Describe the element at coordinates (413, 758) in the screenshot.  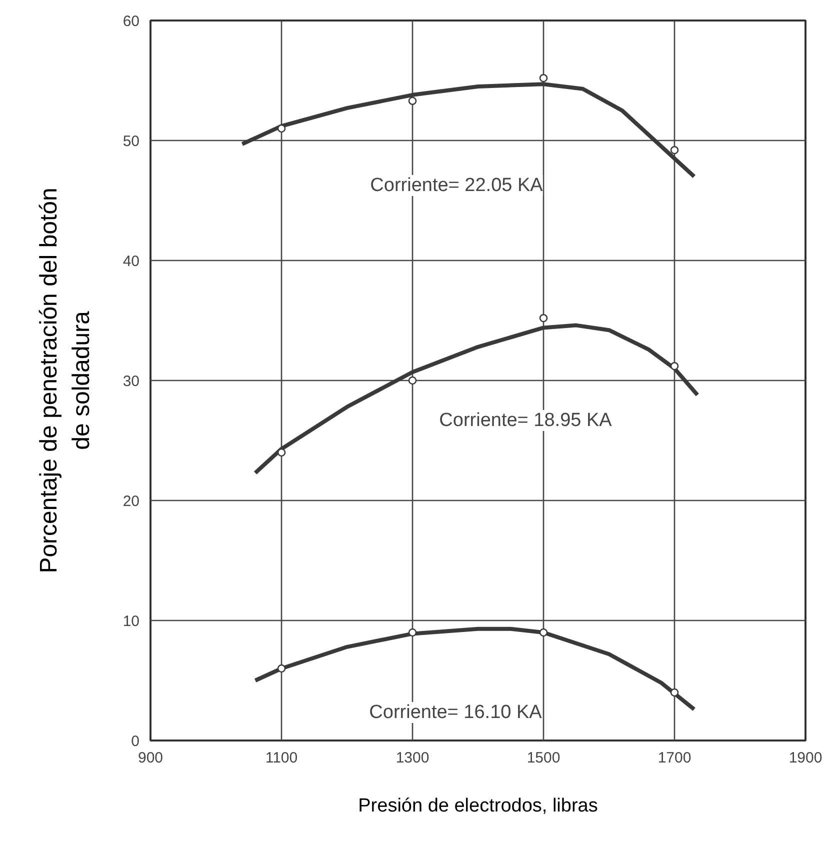
I see `x-tick-label: 1300` at that location.